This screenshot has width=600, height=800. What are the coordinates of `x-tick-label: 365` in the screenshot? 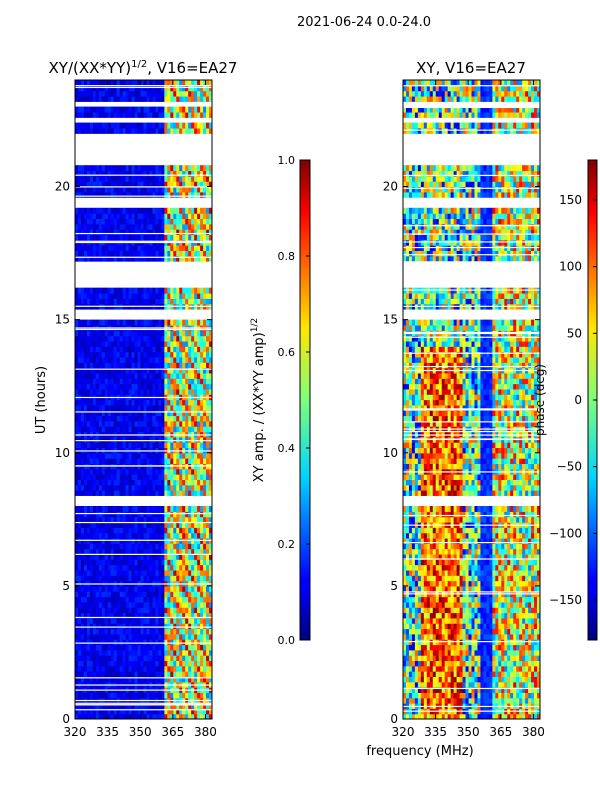 It's located at (172, 732).